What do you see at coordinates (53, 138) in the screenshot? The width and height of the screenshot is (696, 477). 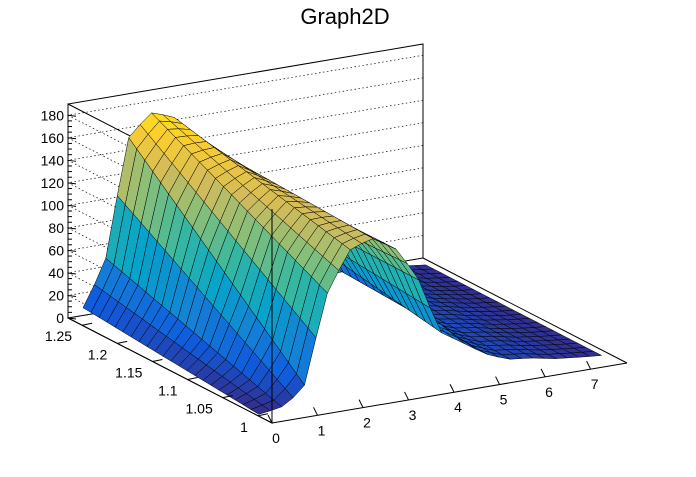 I see `z-tick-label: 160` at bounding box center [53, 138].